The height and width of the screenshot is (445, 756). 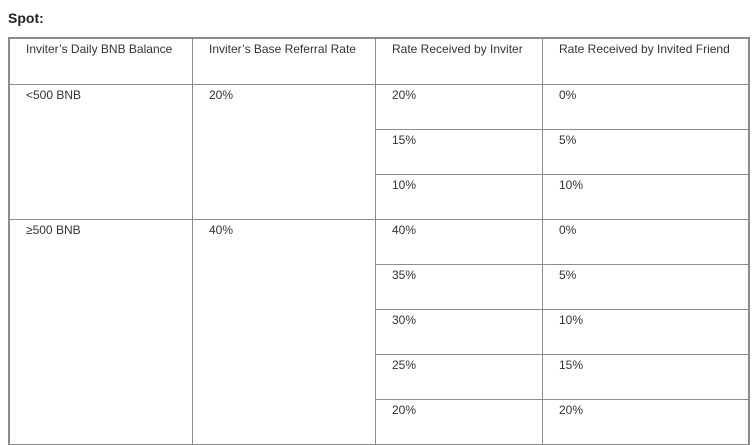 I want to click on header-daily-bnb-balance: Inviter’s Daily BNB Balance, so click(x=101, y=61).